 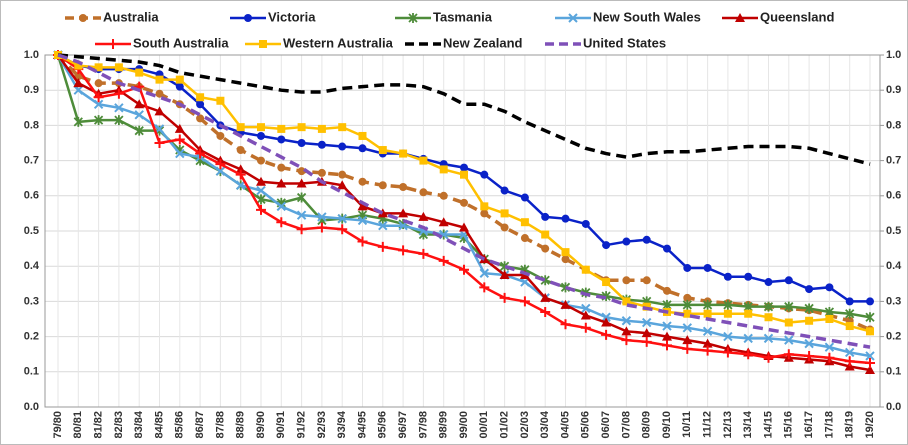 What do you see at coordinates (31, 337) in the screenshot?
I see `y-tick-label: 0.2` at bounding box center [31, 337].